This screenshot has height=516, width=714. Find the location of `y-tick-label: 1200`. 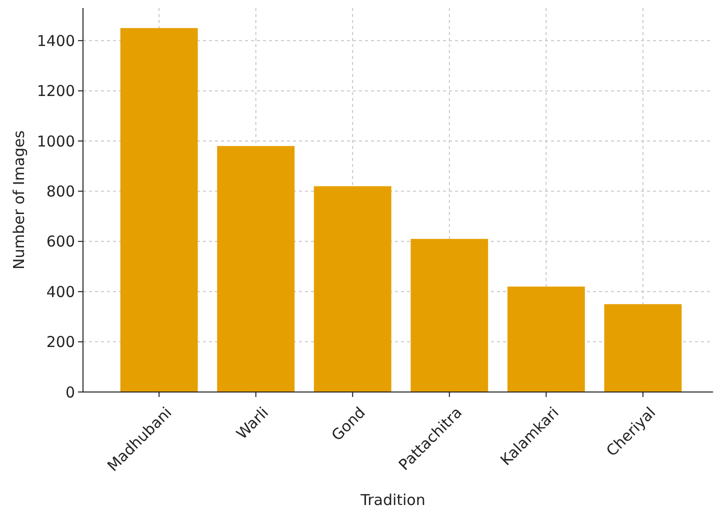

y-tick-label: 1200 is located at coordinates (55, 91).